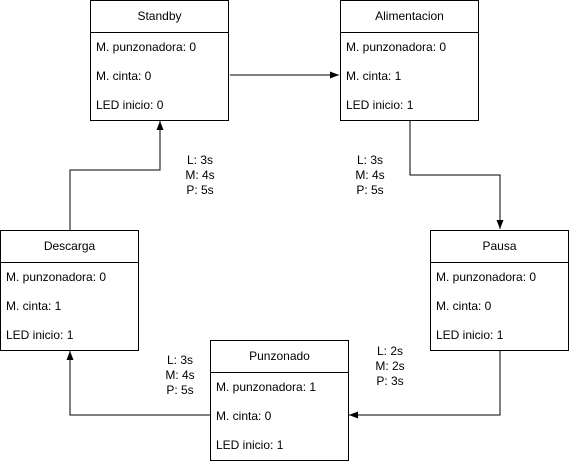  What do you see at coordinates (266, 387) in the screenshot?
I see `state-punzonado-punzonadora: M. punzonadora: 1` at bounding box center [266, 387].